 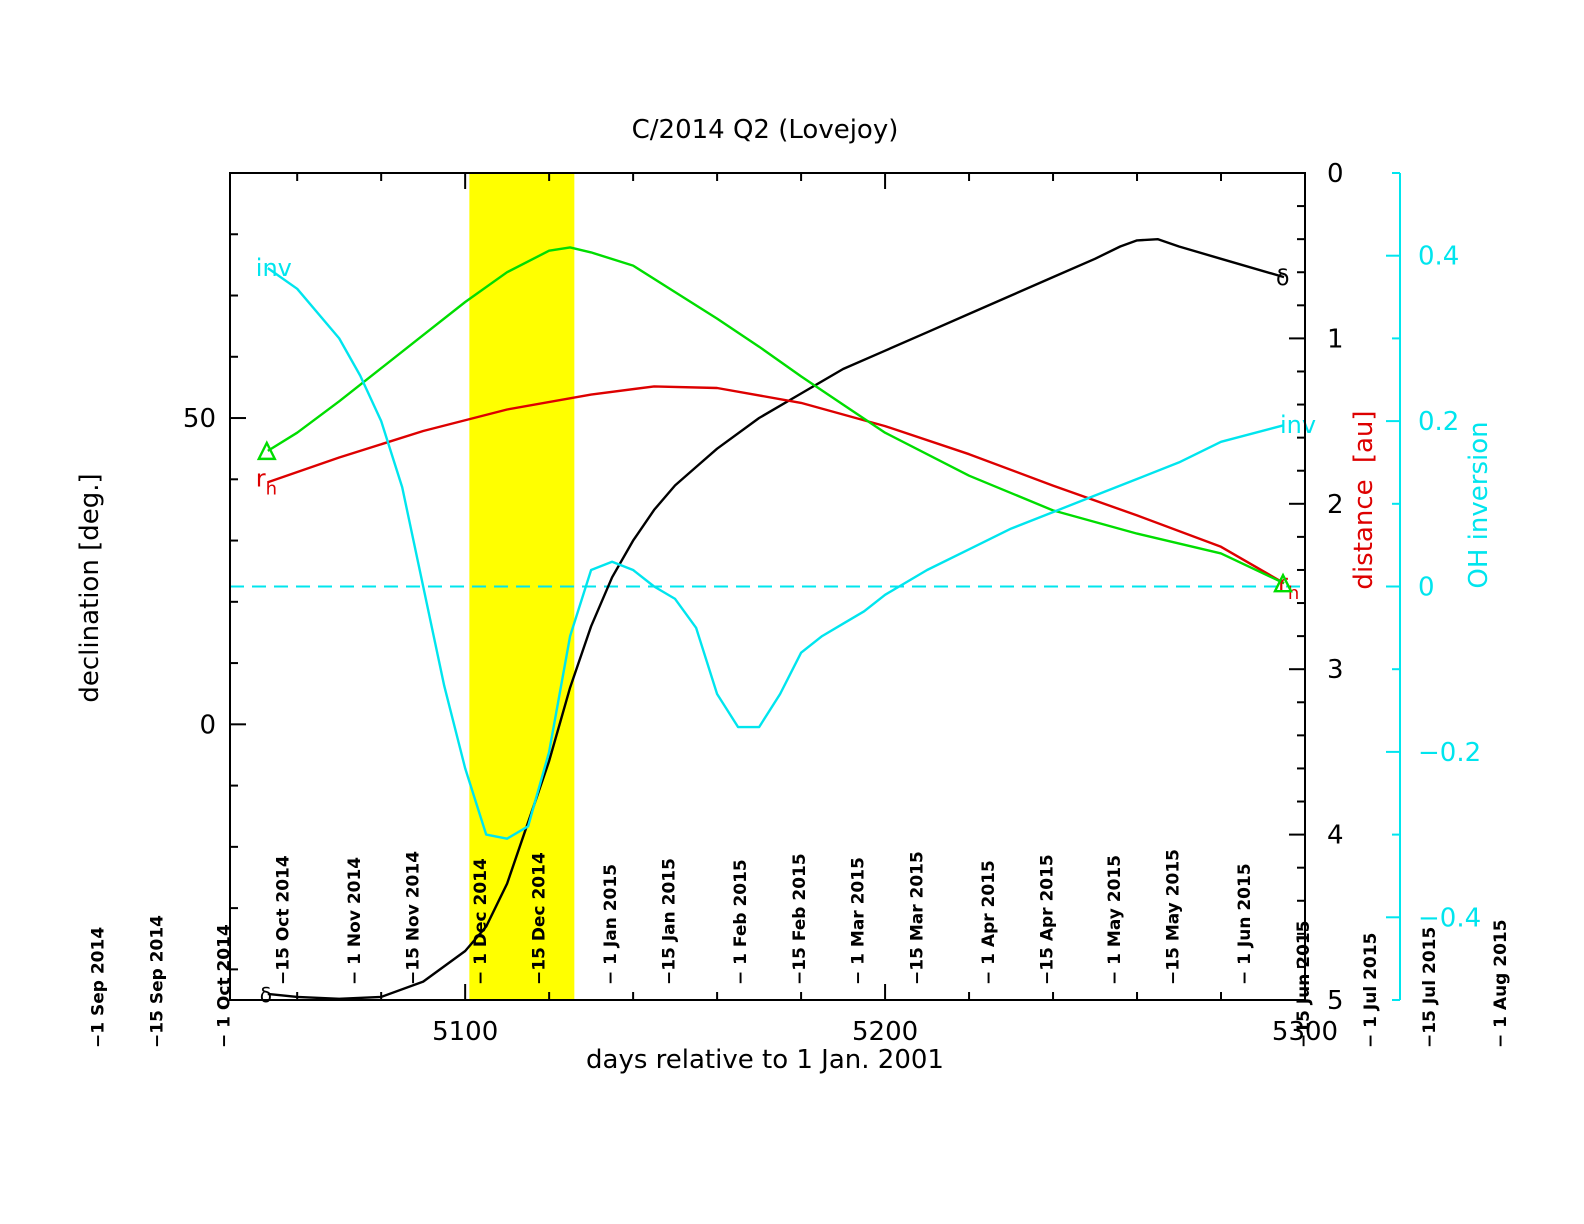 I want to click on date-label: −15 Dec 2014, so click(x=540, y=918).